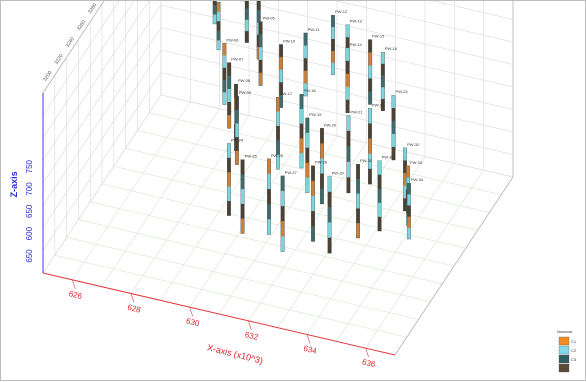  Describe the element at coordinates (277, 155) in the screenshot. I see `well-label: PW-26` at that location.